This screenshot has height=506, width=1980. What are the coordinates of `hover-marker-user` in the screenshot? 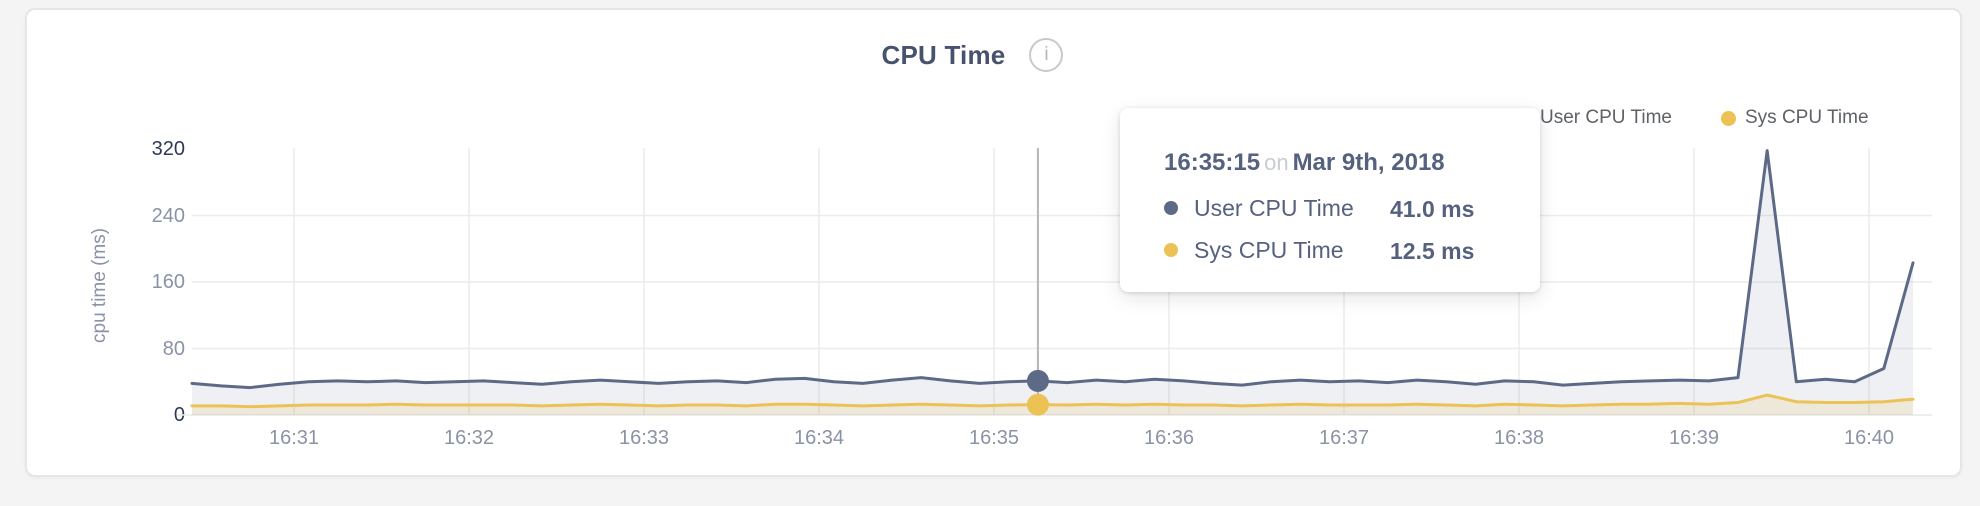 It's located at (1037, 380).